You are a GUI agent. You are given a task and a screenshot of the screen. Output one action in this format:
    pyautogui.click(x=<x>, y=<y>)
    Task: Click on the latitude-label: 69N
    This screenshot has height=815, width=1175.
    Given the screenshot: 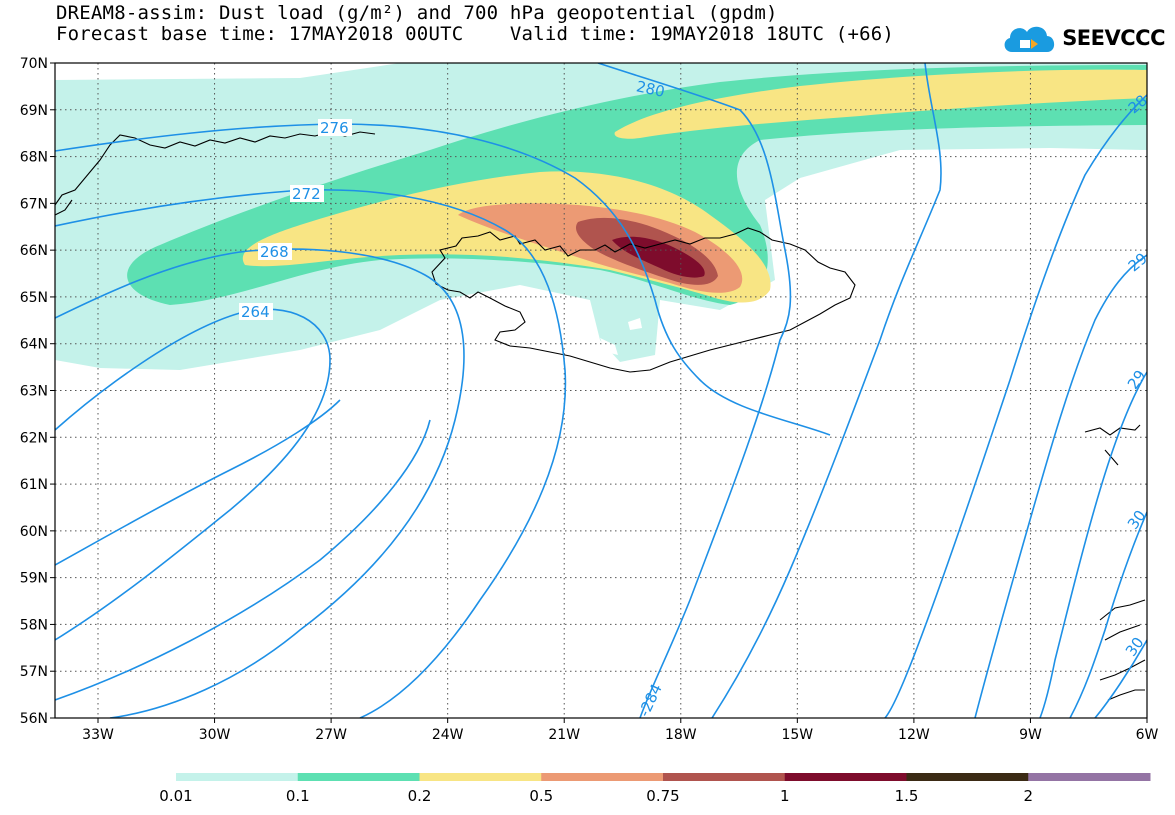 What is the action you would take?
    pyautogui.click(x=34, y=111)
    